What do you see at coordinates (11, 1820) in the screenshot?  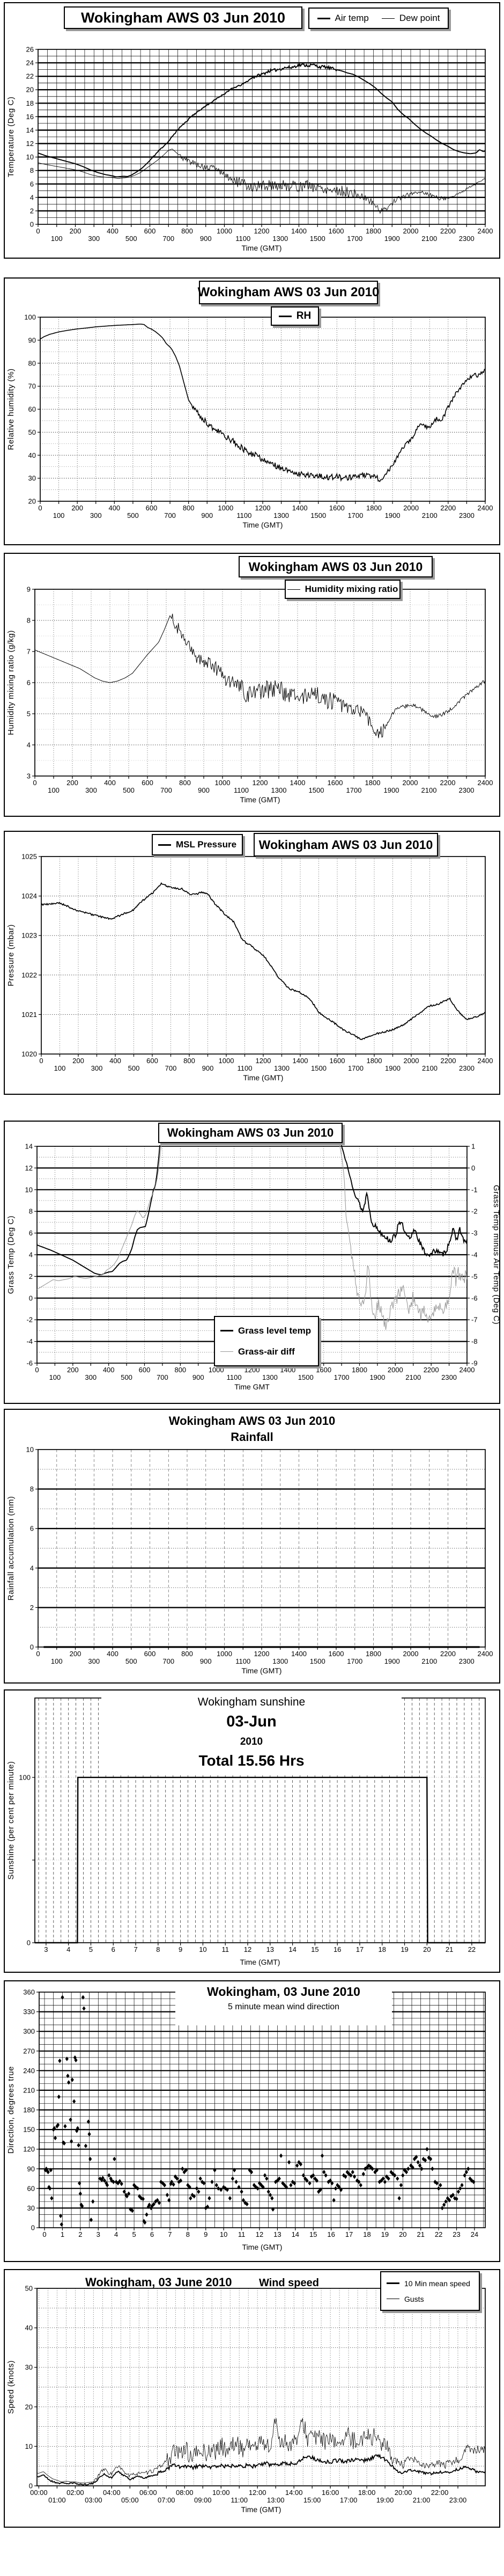 I see `svg-text: Sunshine (per cent per minute)` at bounding box center [11, 1820].